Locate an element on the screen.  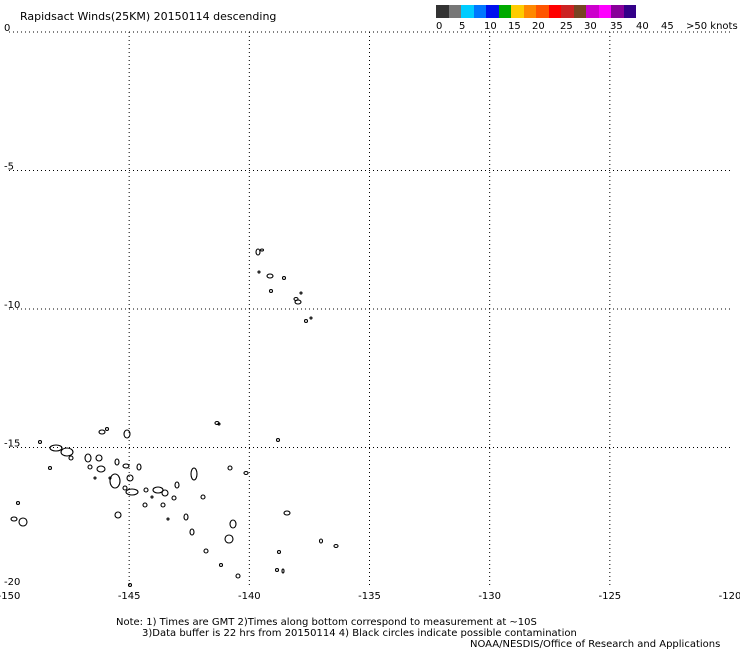
longitude-tick-label: -140 is located at coordinates (249, 596).